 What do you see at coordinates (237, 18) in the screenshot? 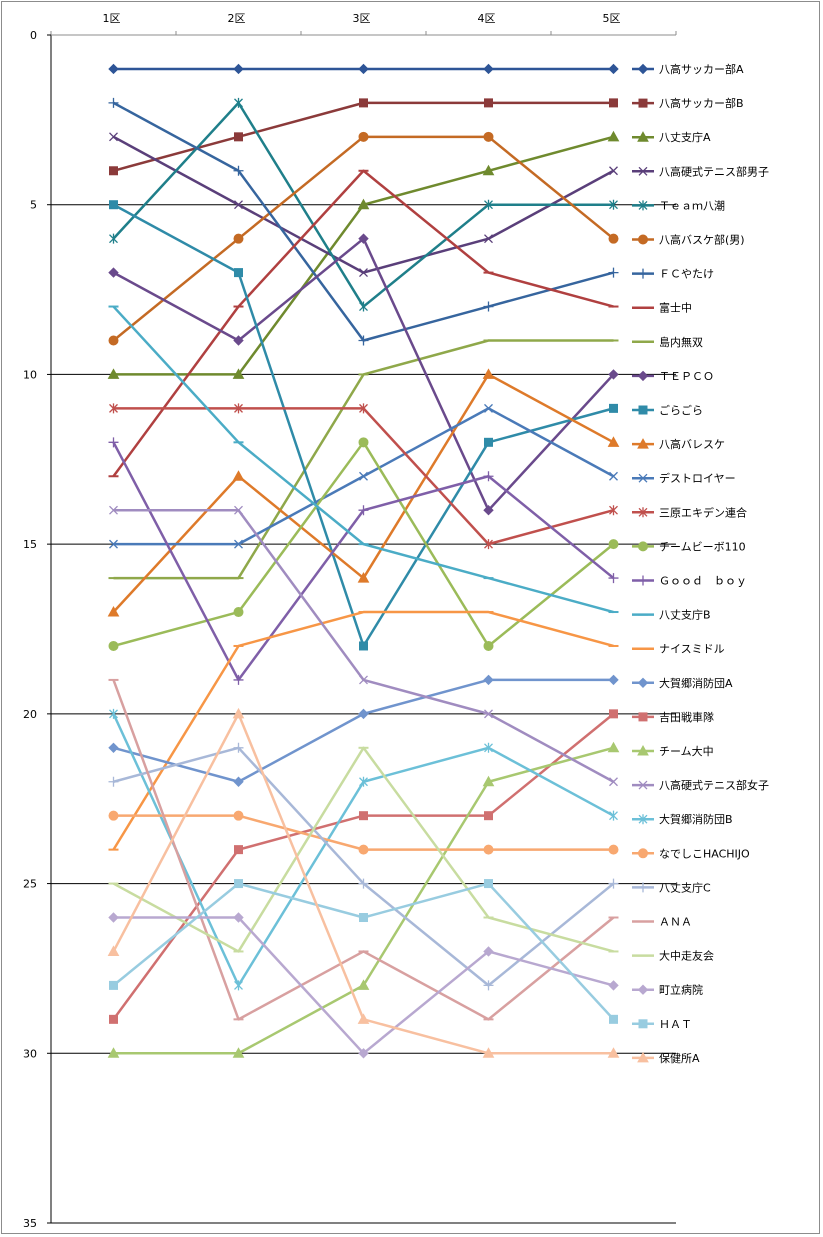
I see `x-tick-label-2: 2区` at bounding box center [237, 18].